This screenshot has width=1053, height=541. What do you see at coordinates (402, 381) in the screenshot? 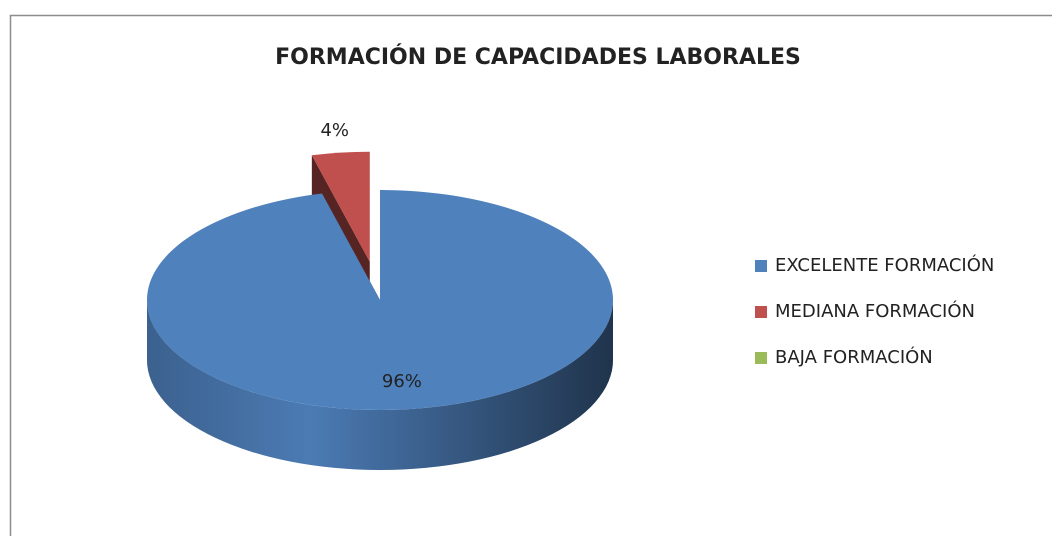
I see `value-label: 96%` at bounding box center [402, 381].